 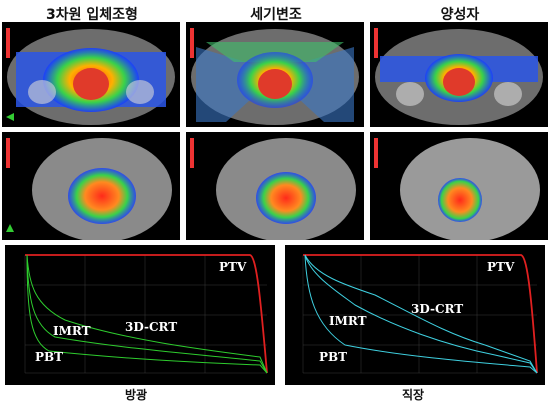 I want to click on title-imrt: 세기변조, so click(x=276, y=15).